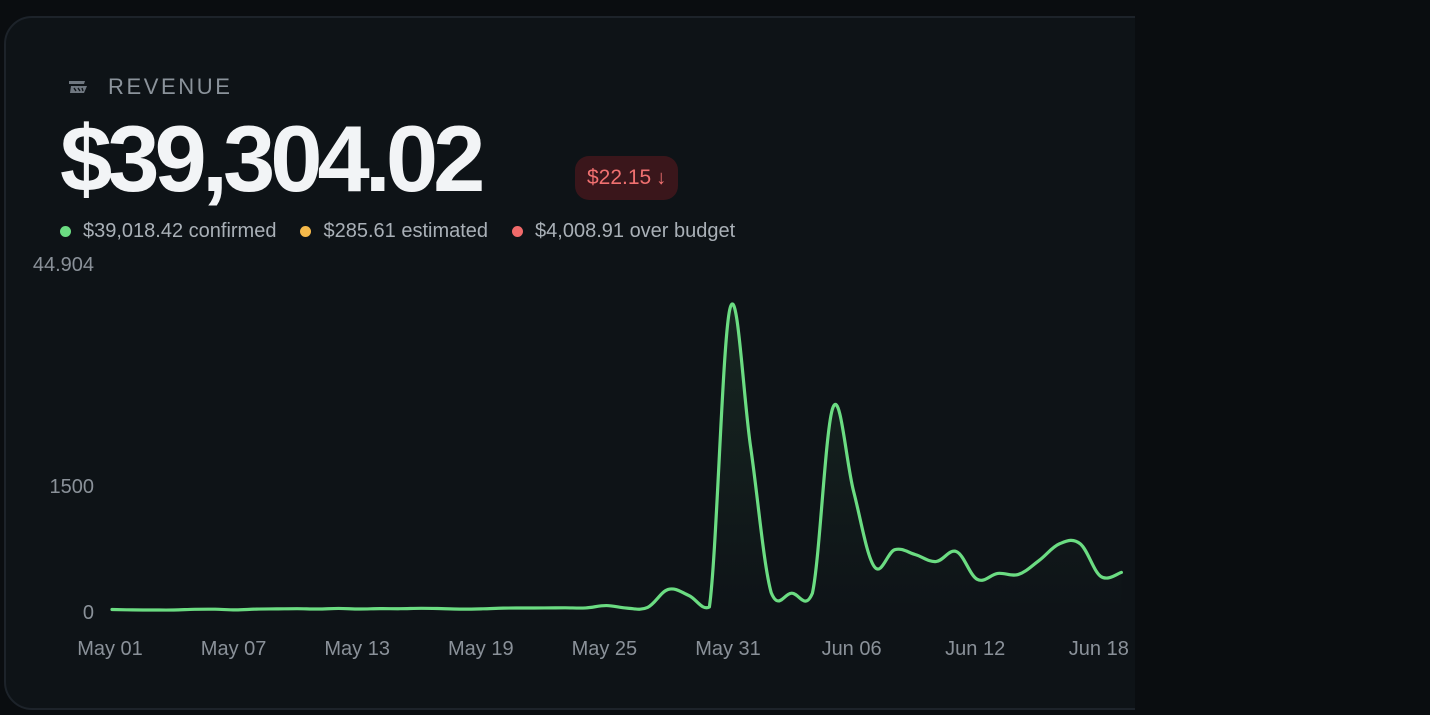 The width and height of the screenshot is (1430, 715). I want to click on y-tick-label: 44.904, so click(63, 265).